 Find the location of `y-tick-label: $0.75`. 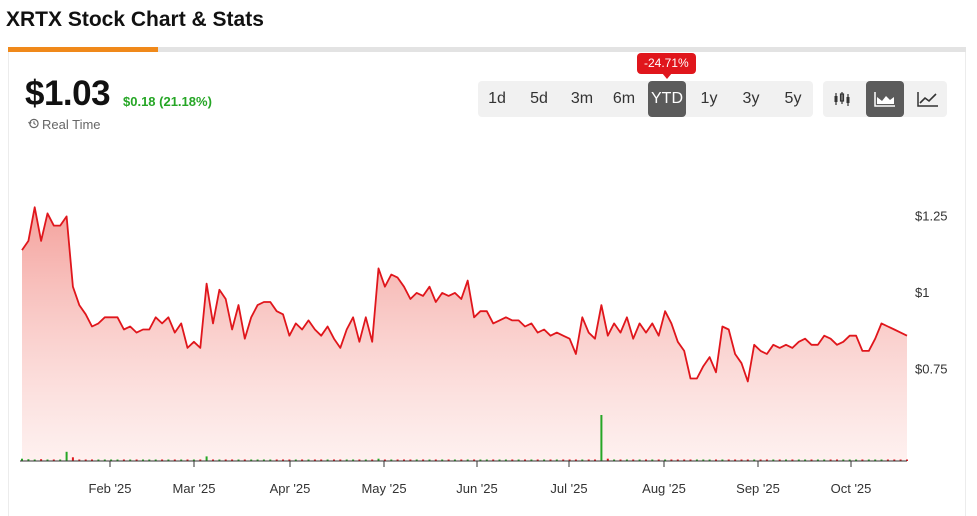

y-tick-label: $0.75 is located at coordinates (931, 368).